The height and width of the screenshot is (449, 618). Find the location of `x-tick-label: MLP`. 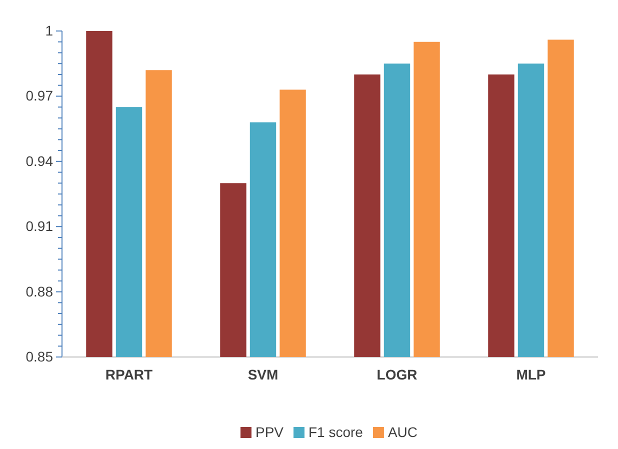

x-tick-label: MLP is located at coordinates (531, 374).